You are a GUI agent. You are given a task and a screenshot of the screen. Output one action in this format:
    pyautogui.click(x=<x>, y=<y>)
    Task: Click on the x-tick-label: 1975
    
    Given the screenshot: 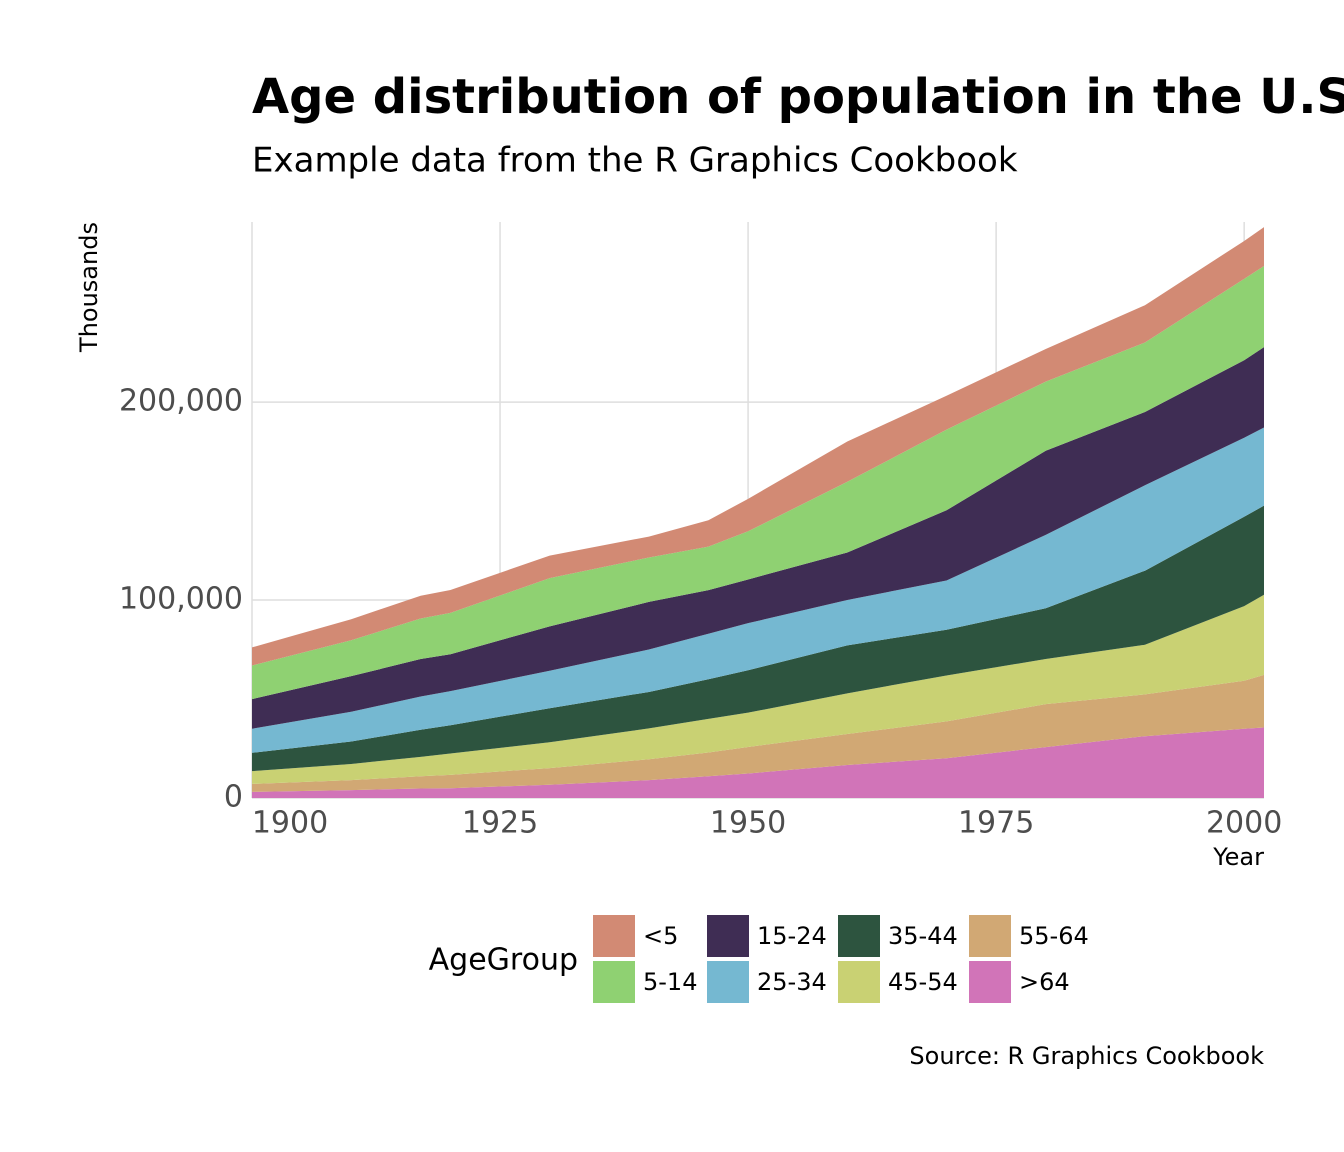 What is the action you would take?
    pyautogui.click(x=996, y=823)
    